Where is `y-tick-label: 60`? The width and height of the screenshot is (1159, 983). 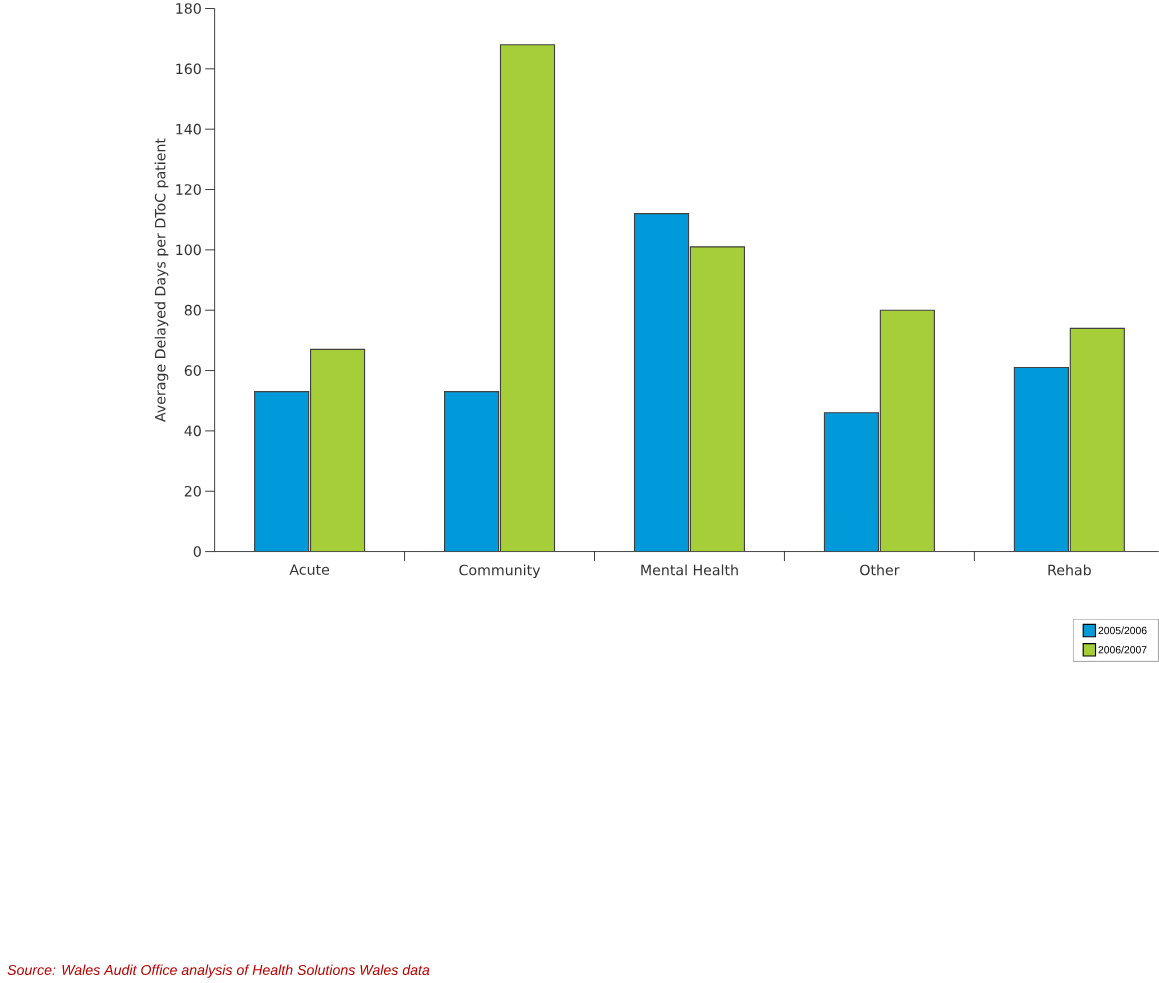 y-tick-label: 60 is located at coordinates (192, 370).